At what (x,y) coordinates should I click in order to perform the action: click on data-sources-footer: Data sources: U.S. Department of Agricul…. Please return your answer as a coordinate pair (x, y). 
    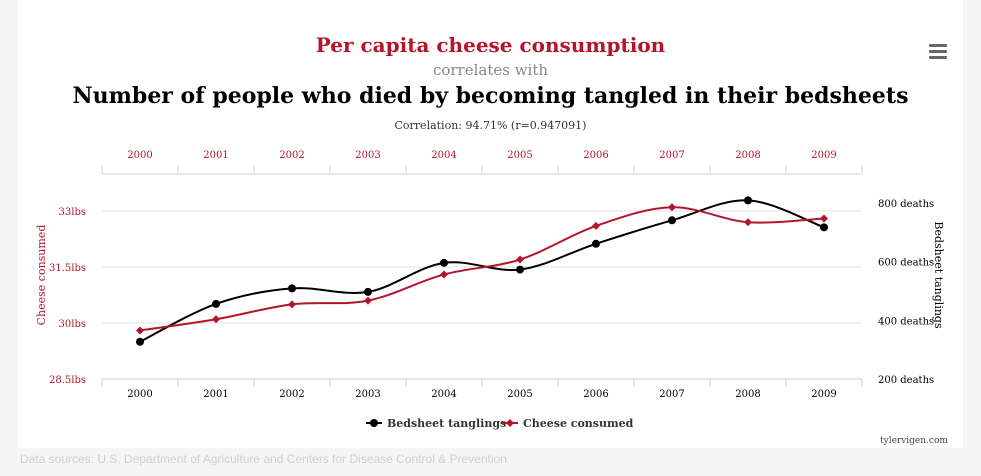
    Looking at the image, I should click on (263, 459).